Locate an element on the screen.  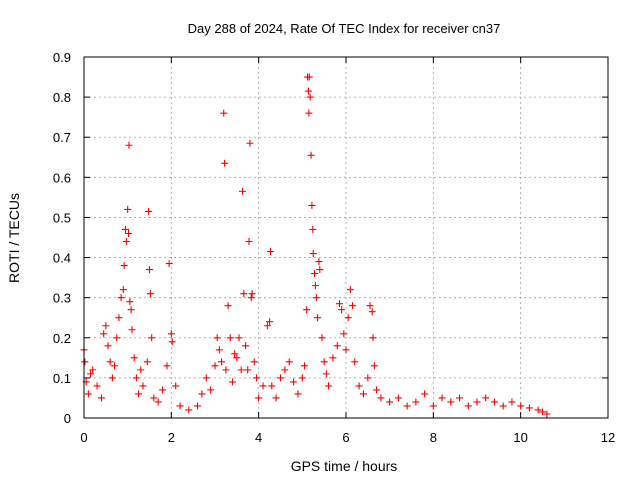
y-tick-label: 0.1 is located at coordinates (62, 378).